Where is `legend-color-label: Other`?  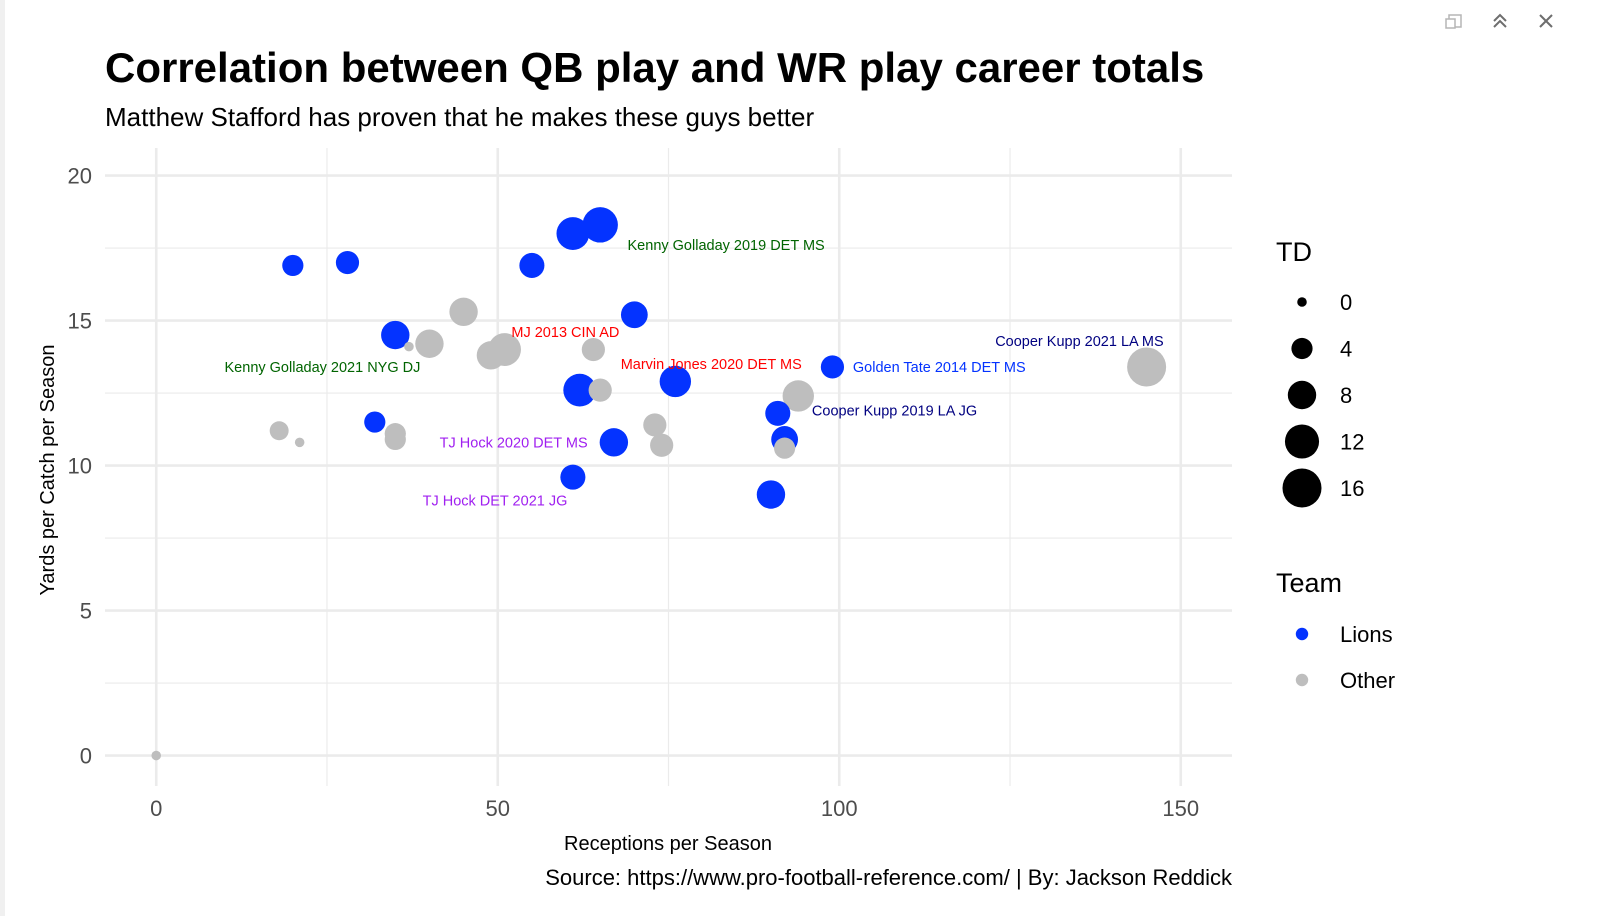 legend-color-label: Other is located at coordinates (1367, 680).